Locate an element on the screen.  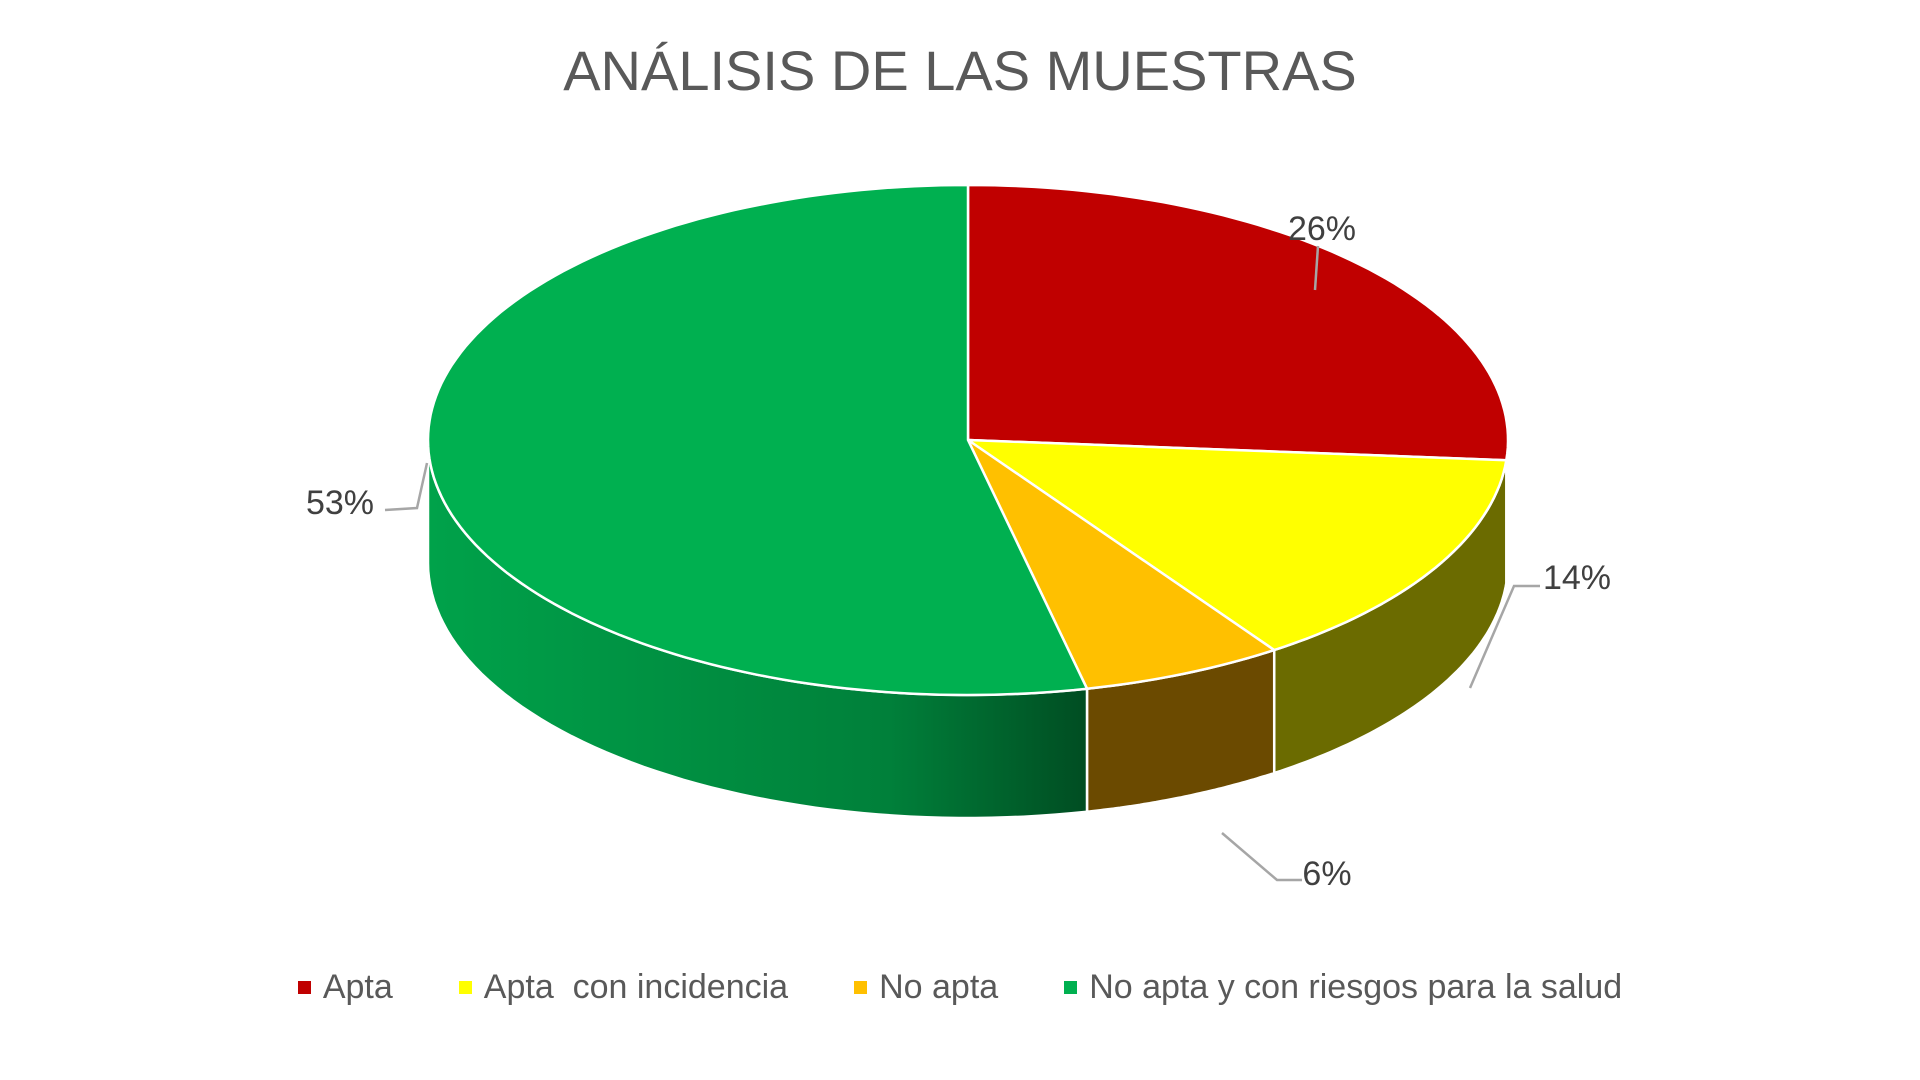
data-label-no-apta: 6% is located at coordinates (1326, 874).